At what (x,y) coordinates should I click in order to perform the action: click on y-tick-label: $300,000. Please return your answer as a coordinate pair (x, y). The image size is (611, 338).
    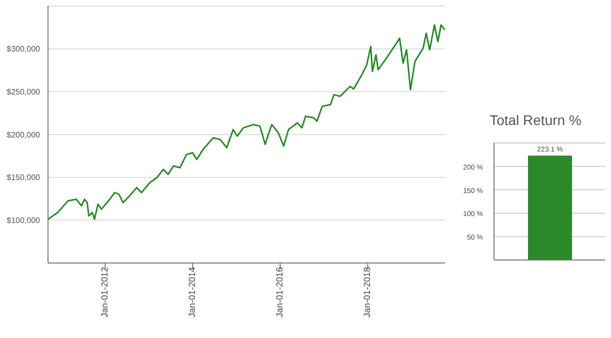
    Looking at the image, I should click on (23, 49).